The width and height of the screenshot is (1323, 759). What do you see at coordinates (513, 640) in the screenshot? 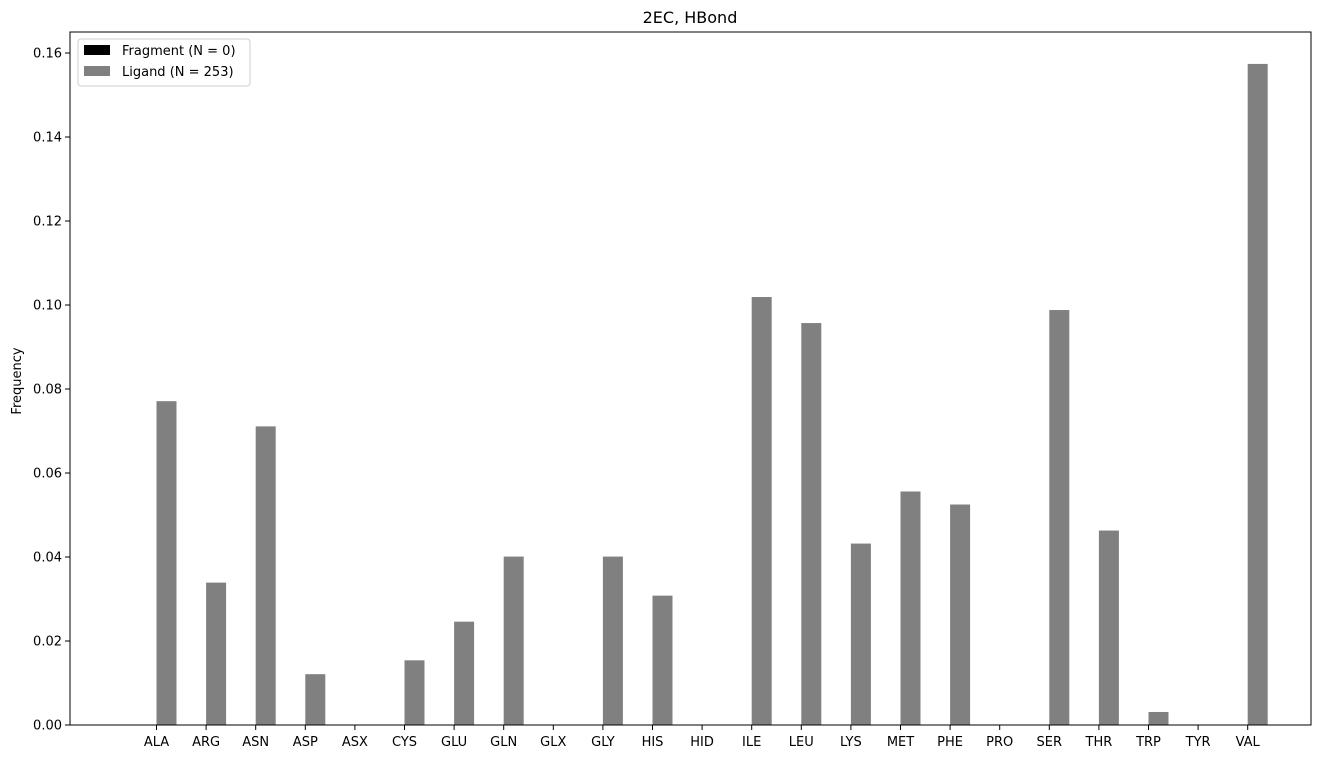
I see `bar-ligand-gln` at bounding box center [513, 640].